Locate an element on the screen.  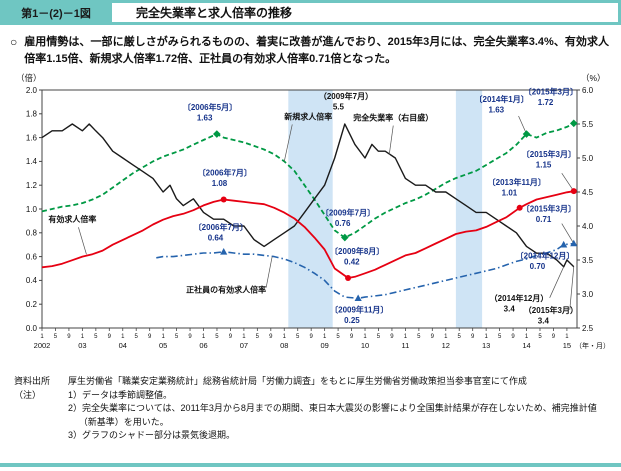
recession-shade is located at coordinates (469, 209).